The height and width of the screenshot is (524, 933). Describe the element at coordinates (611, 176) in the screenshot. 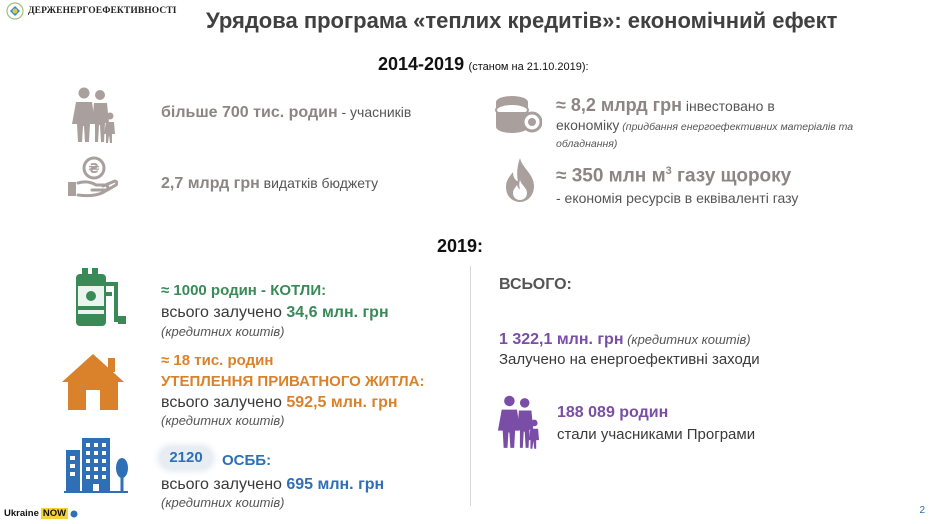

I see `gas-value: ≈ 350 млн м` at that location.